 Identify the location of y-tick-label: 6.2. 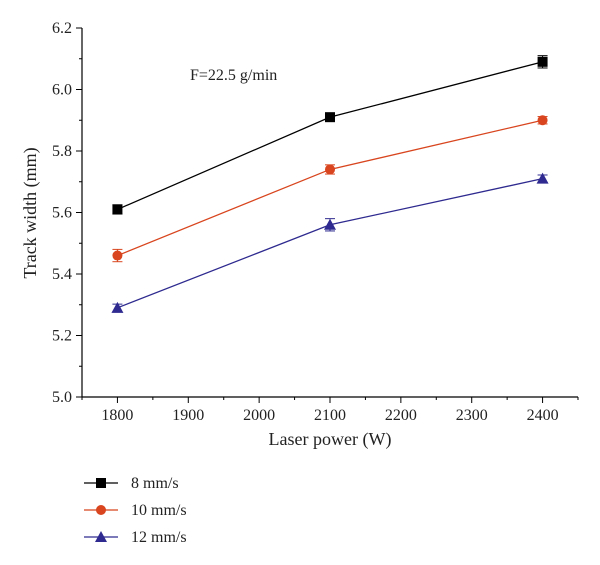
(62, 28).